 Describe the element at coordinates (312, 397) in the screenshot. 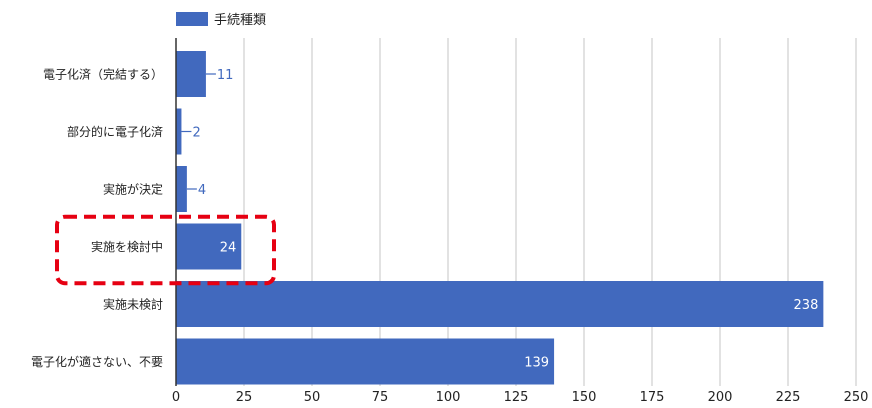

I see `x-tick-label: 50` at that location.